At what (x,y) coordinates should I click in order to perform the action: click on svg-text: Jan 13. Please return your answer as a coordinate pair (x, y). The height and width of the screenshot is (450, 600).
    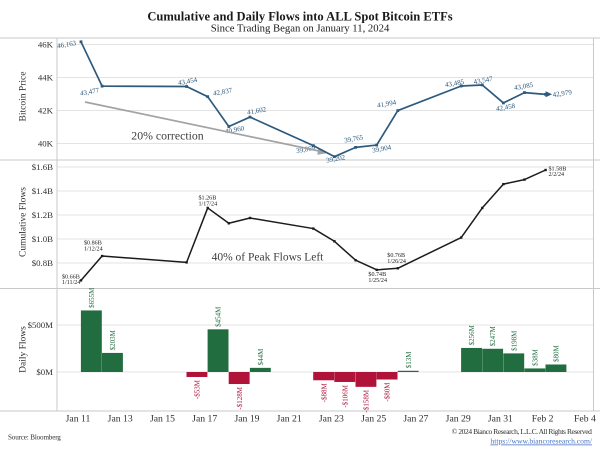
    Looking at the image, I should click on (120, 419).